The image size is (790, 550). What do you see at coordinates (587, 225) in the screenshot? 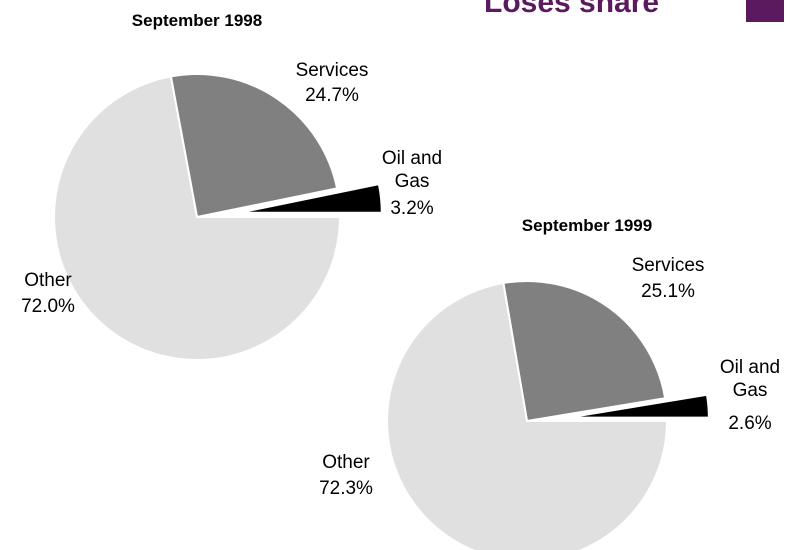
I see `chart-title: September 1999` at bounding box center [587, 225].